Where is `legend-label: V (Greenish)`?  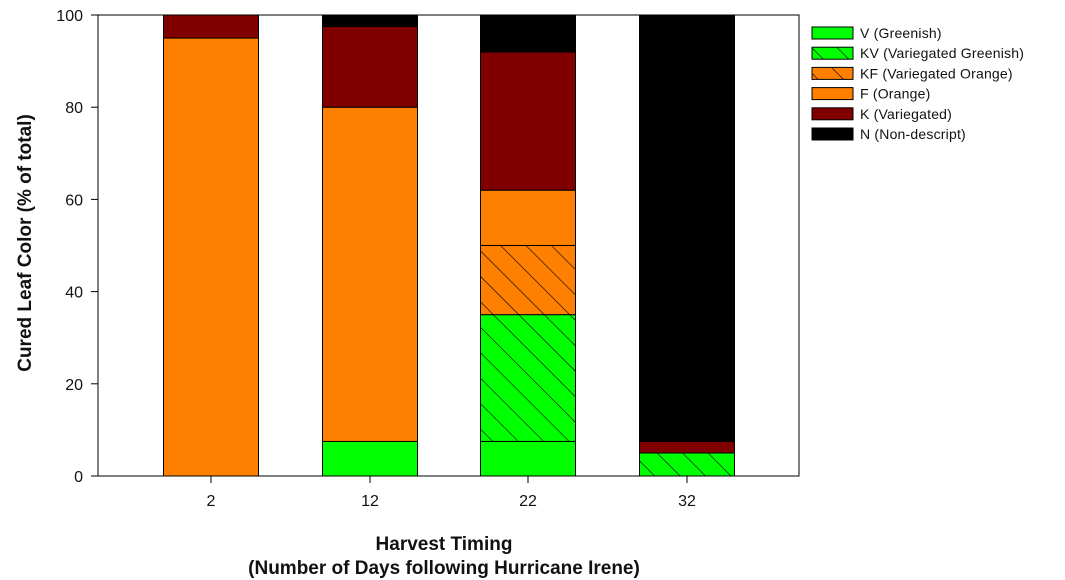 legend-label: V (Greenish) is located at coordinates (901, 33).